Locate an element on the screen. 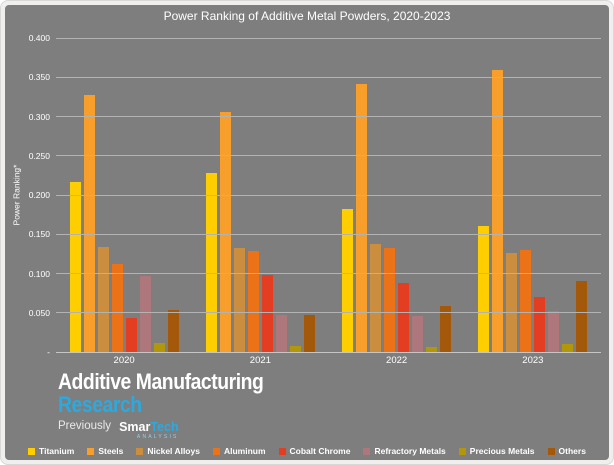  legend-label: Titanium is located at coordinates (57, 451).